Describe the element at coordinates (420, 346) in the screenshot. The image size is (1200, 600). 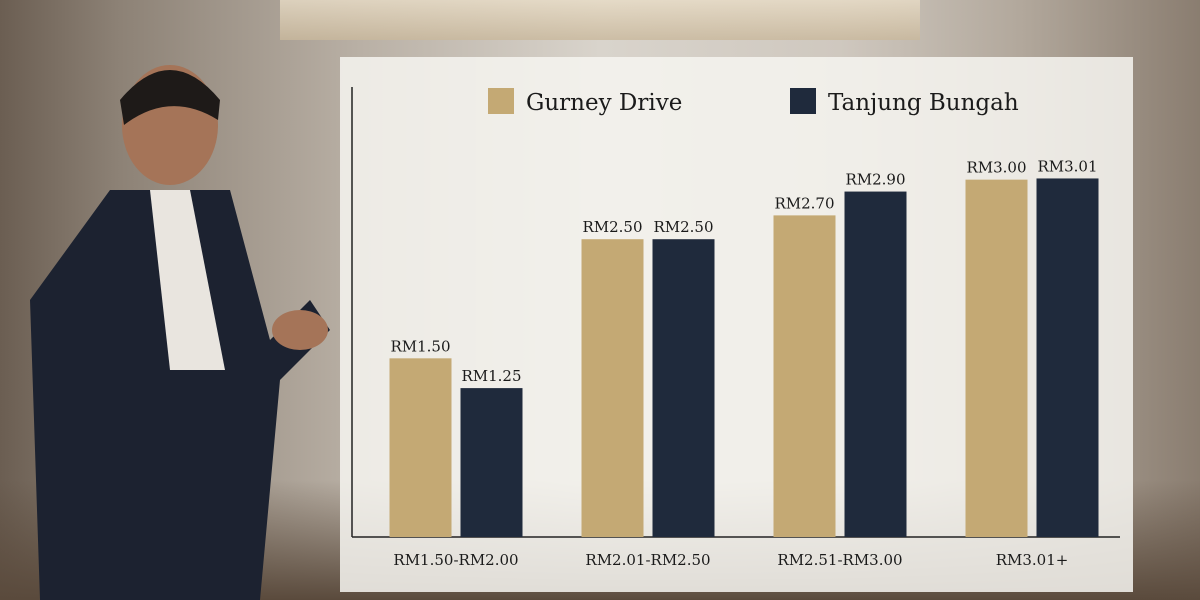
I see `data-label: RM1.50` at that location.